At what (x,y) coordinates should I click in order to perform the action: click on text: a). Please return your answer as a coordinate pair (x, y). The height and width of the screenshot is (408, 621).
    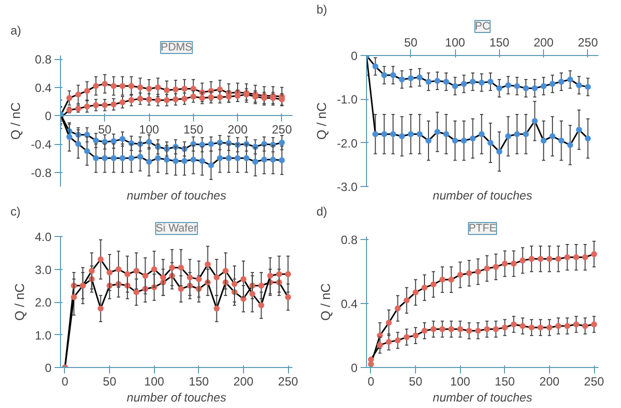
    Looking at the image, I should click on (16, 31).